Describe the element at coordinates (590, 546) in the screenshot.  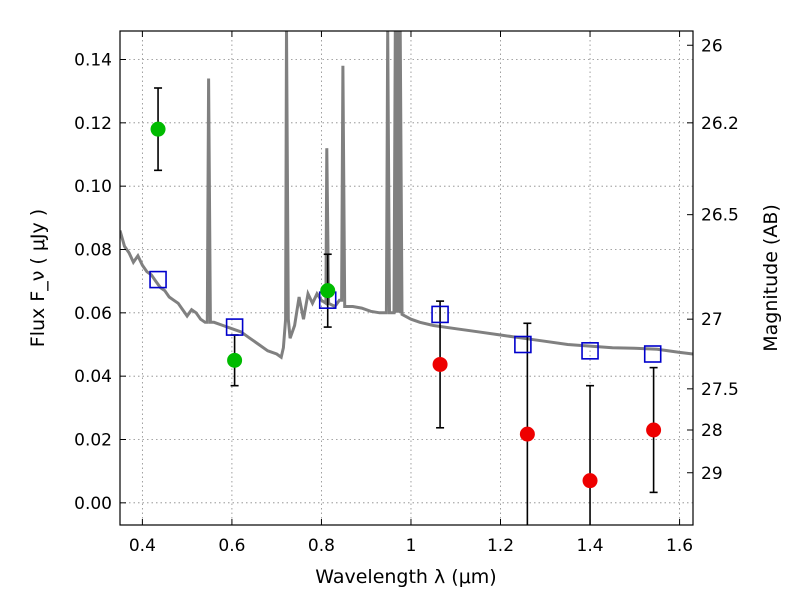
I see `x-tick-label: 1.4` at that location.